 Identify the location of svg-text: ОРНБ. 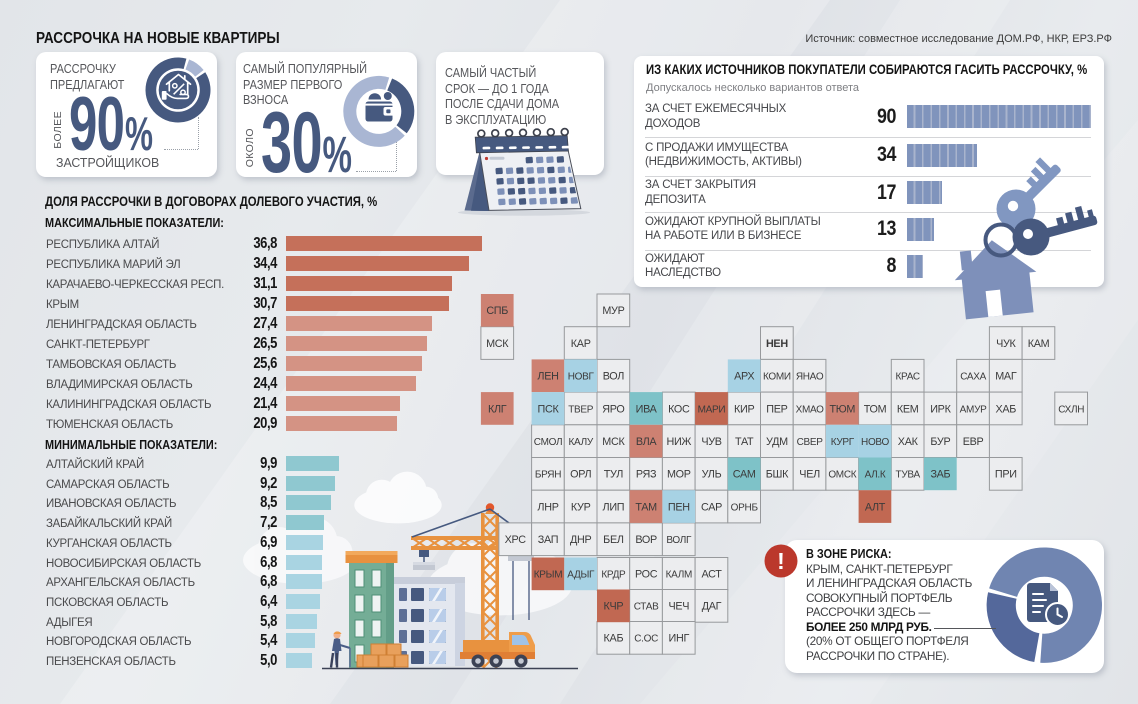
(745, 507).